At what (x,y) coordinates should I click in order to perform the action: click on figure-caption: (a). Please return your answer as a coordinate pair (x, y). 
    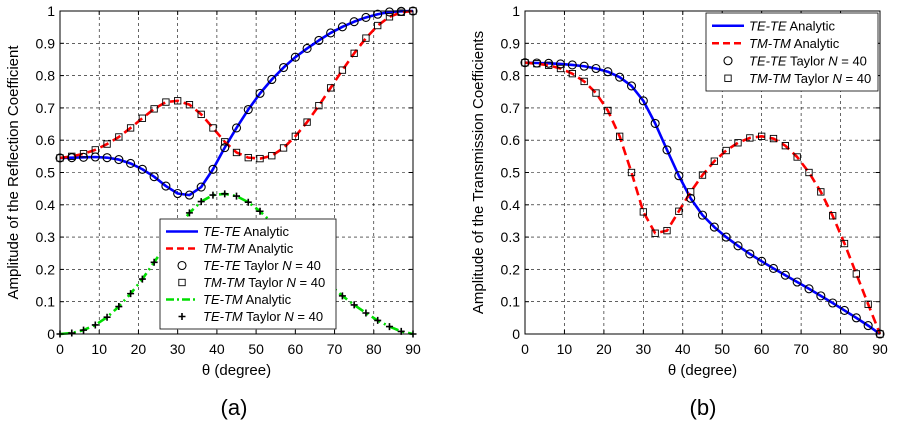
    Looking at the image, I should click on (234, 407).